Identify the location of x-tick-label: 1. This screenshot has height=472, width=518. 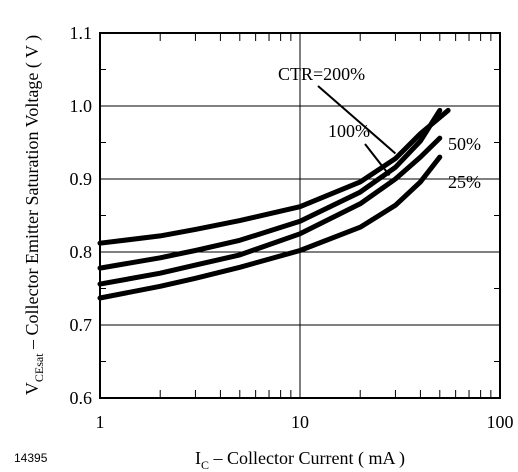
(100, 422).